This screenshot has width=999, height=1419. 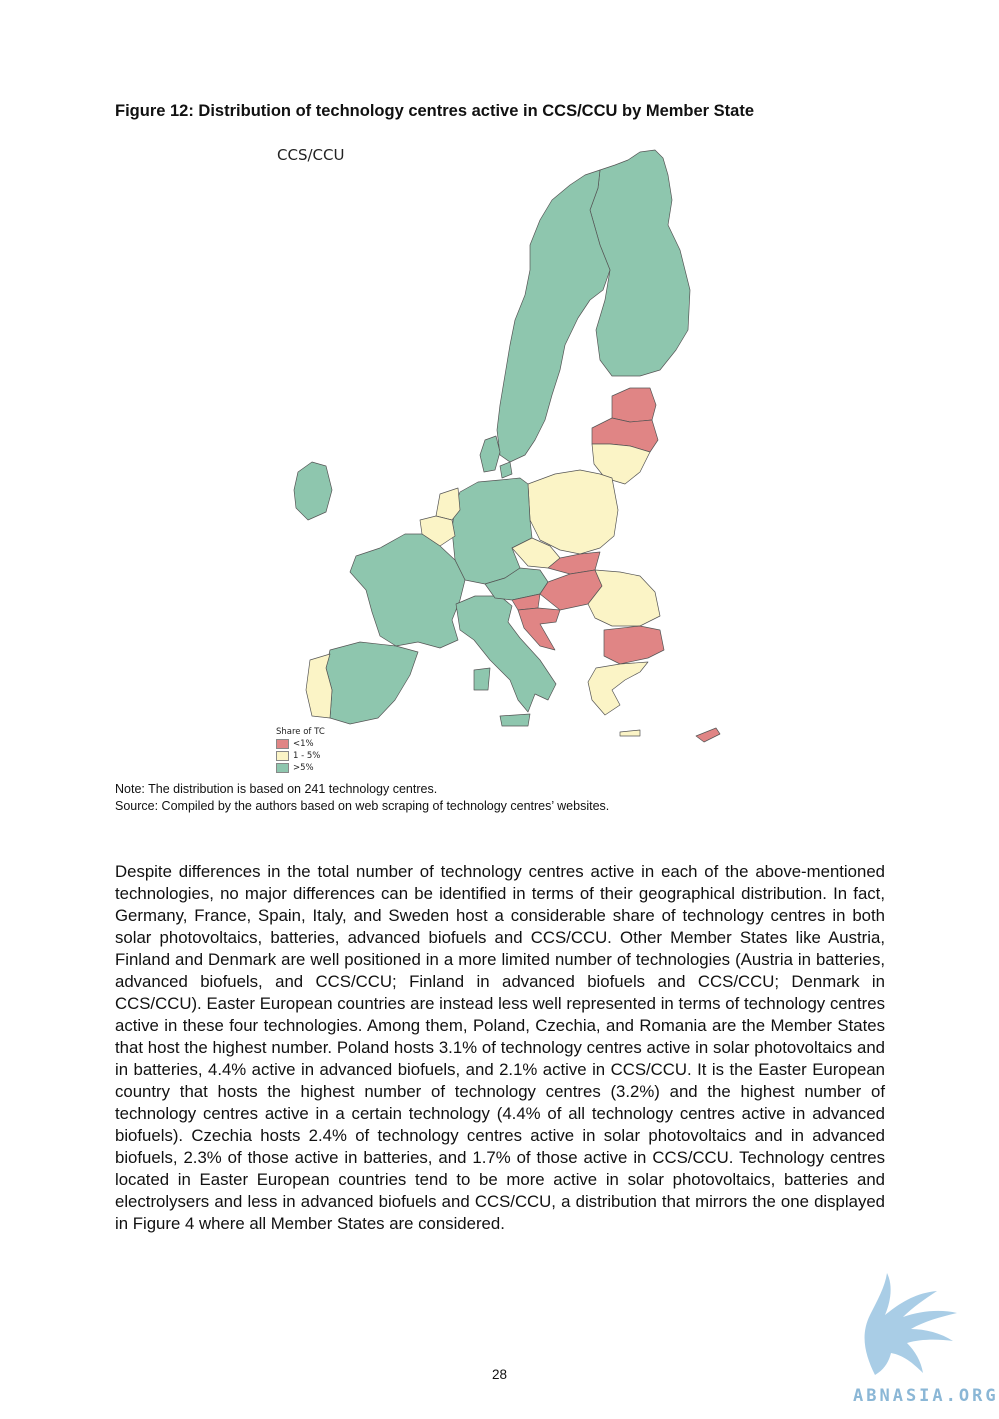 What do you see at coordinates (621, 464) in the screenshot?
I see `country-lithuania` at bounding box center [621, 464].